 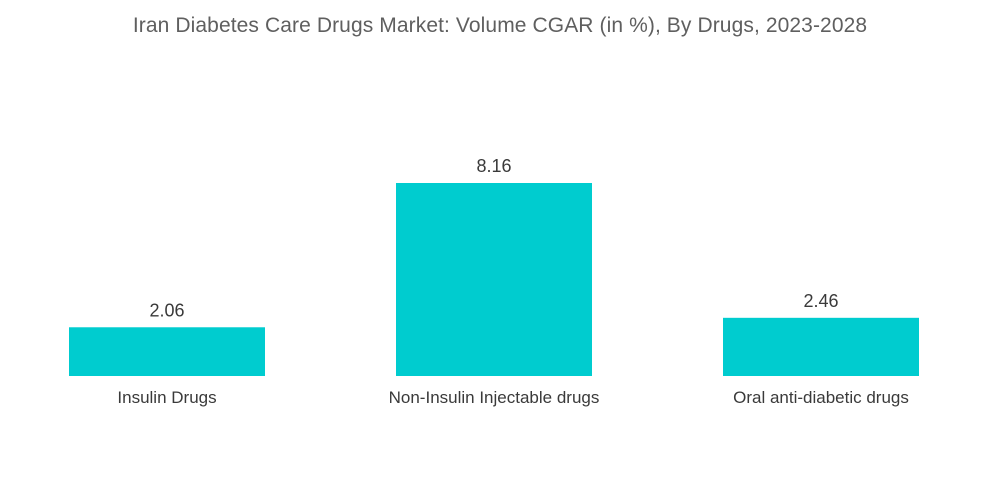 What do you see at coordinates (166, 397) in the screenshot?
I see `category-label-1: Insulin Drugs` at bounding box center [166, 397].